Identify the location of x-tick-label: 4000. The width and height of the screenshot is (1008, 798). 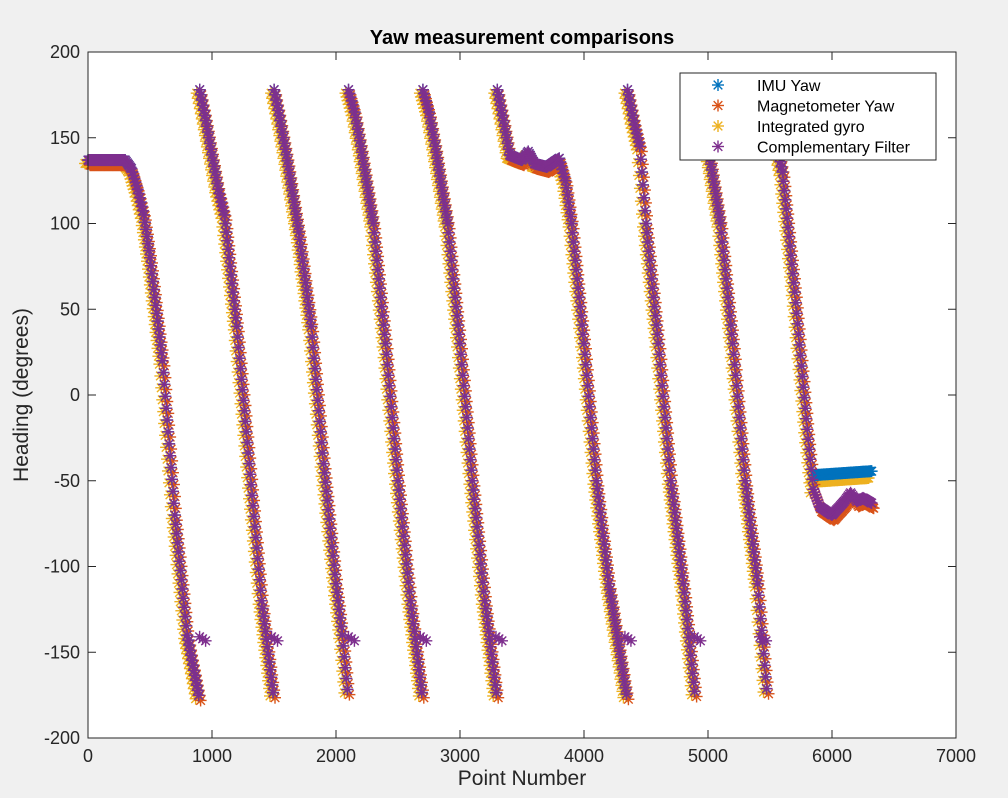
(584, 756).